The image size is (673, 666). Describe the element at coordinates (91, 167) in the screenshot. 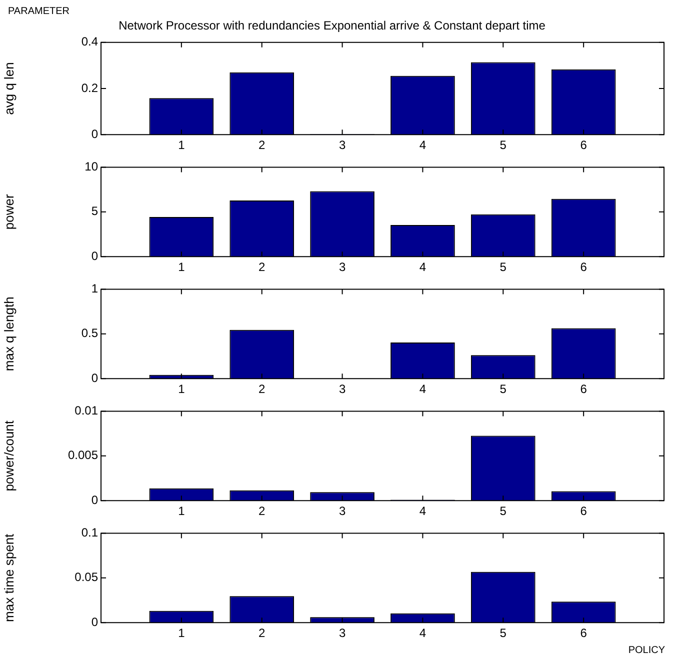

I see `y-tick-label: 10` at that location.